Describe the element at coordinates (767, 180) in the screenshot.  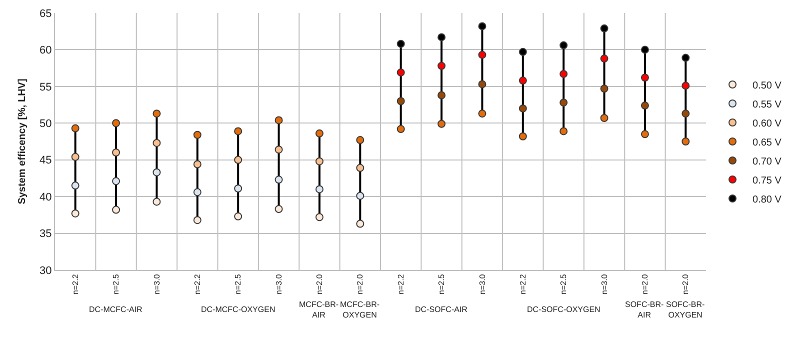
I see `legend-label: 0.75 V` at that location.